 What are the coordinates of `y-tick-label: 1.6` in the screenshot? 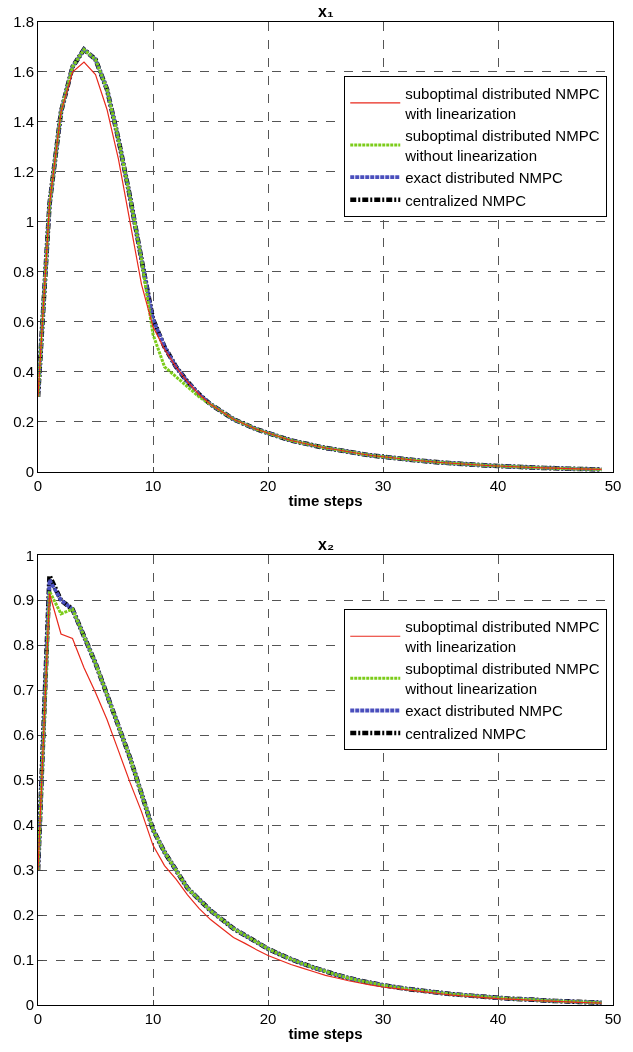 It's located at (23, 72).